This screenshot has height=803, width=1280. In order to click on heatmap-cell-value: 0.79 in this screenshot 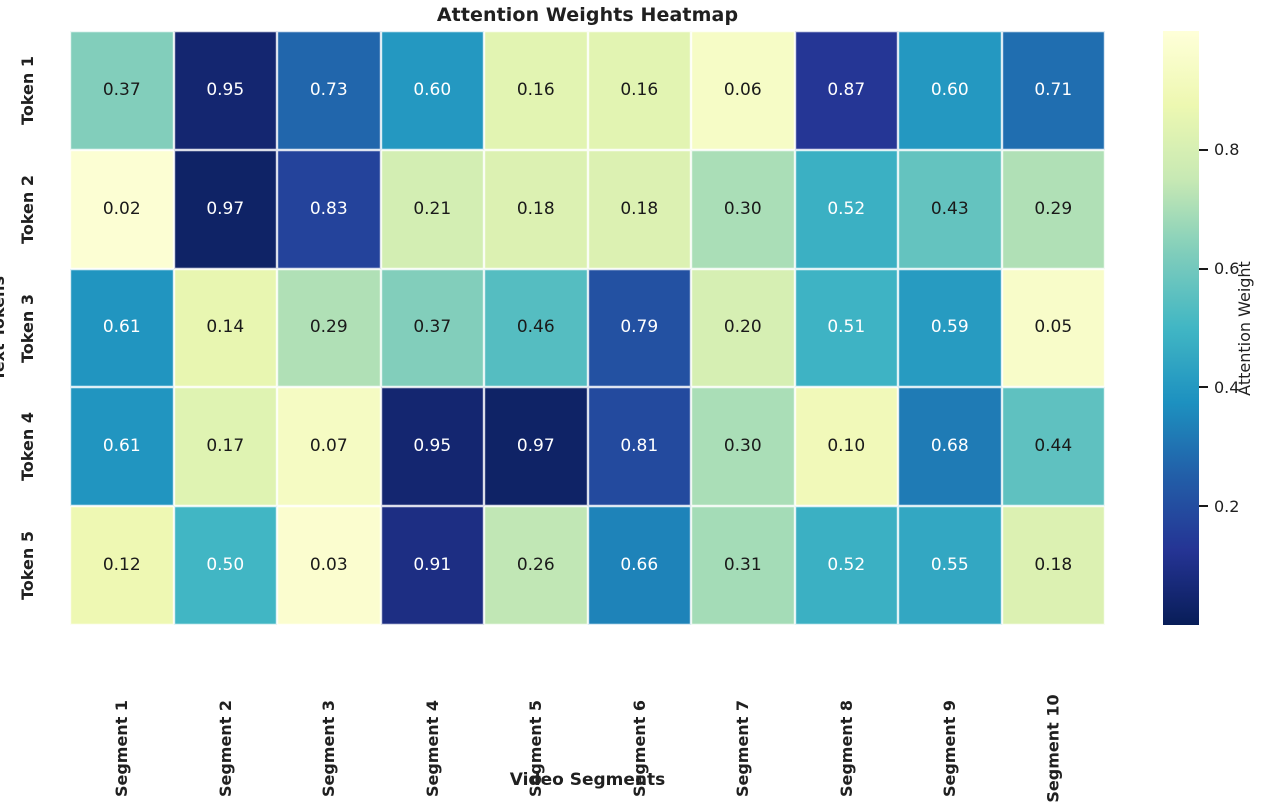, I will do `click(639, 327)`.